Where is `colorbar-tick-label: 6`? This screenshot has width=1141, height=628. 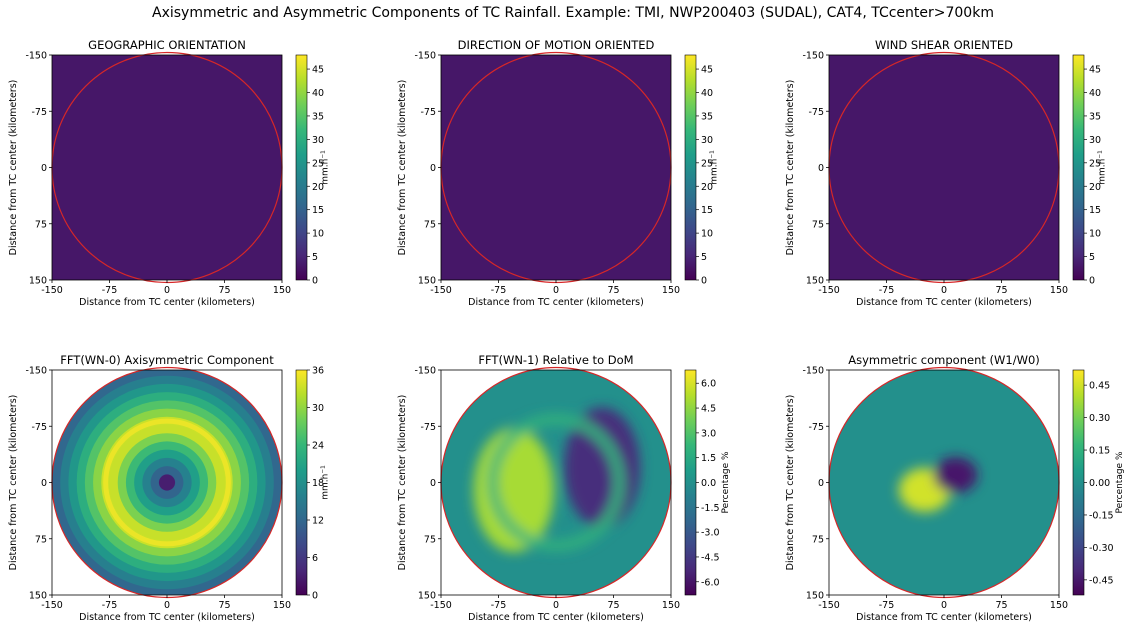
colorbar-tick-label: 6 is located at coordinates (315, 558).